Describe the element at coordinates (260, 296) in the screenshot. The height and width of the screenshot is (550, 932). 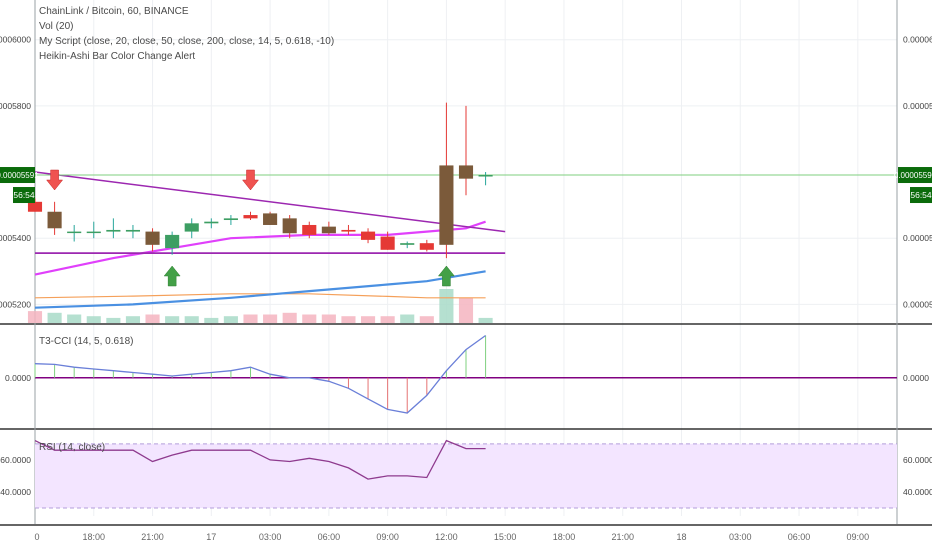
I see `ma-orange-line` at that location.